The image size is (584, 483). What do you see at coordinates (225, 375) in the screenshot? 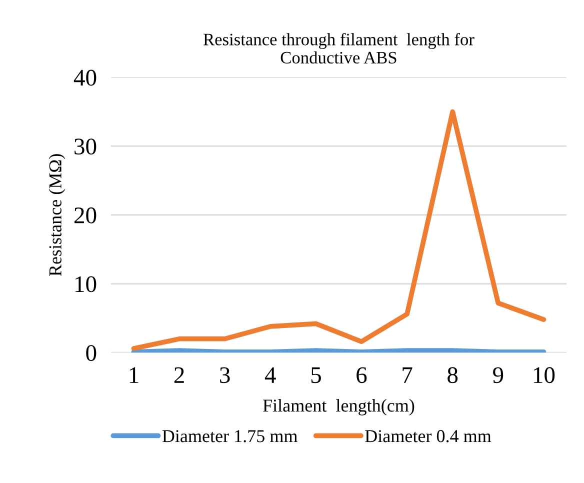
I see `x-tick-label: 3` at bounding box center [225, 375].